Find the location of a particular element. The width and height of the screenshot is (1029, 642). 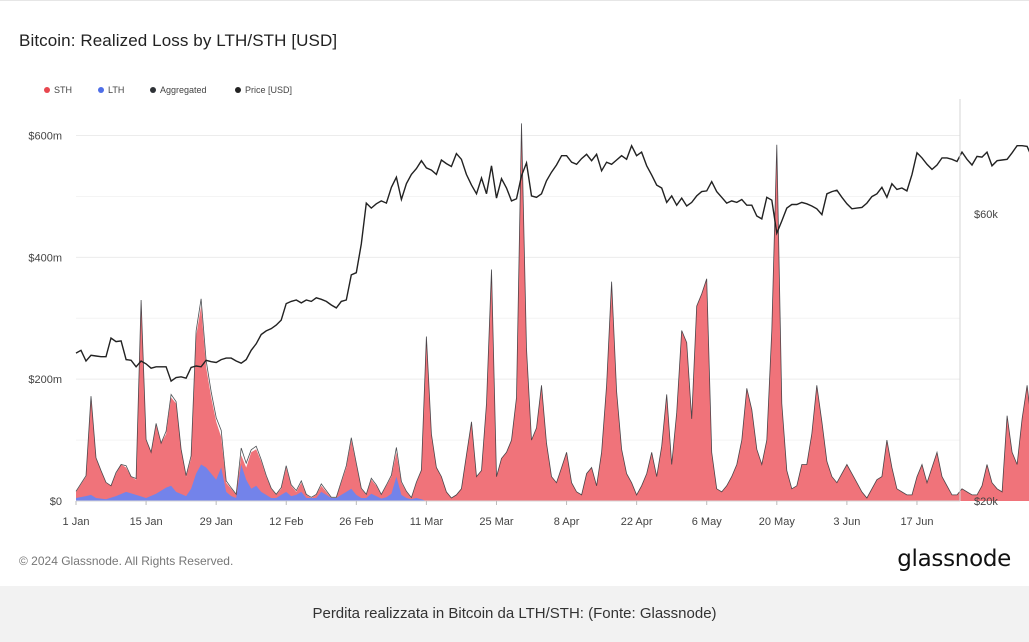

lth-area is located at coordinates (552, 482).